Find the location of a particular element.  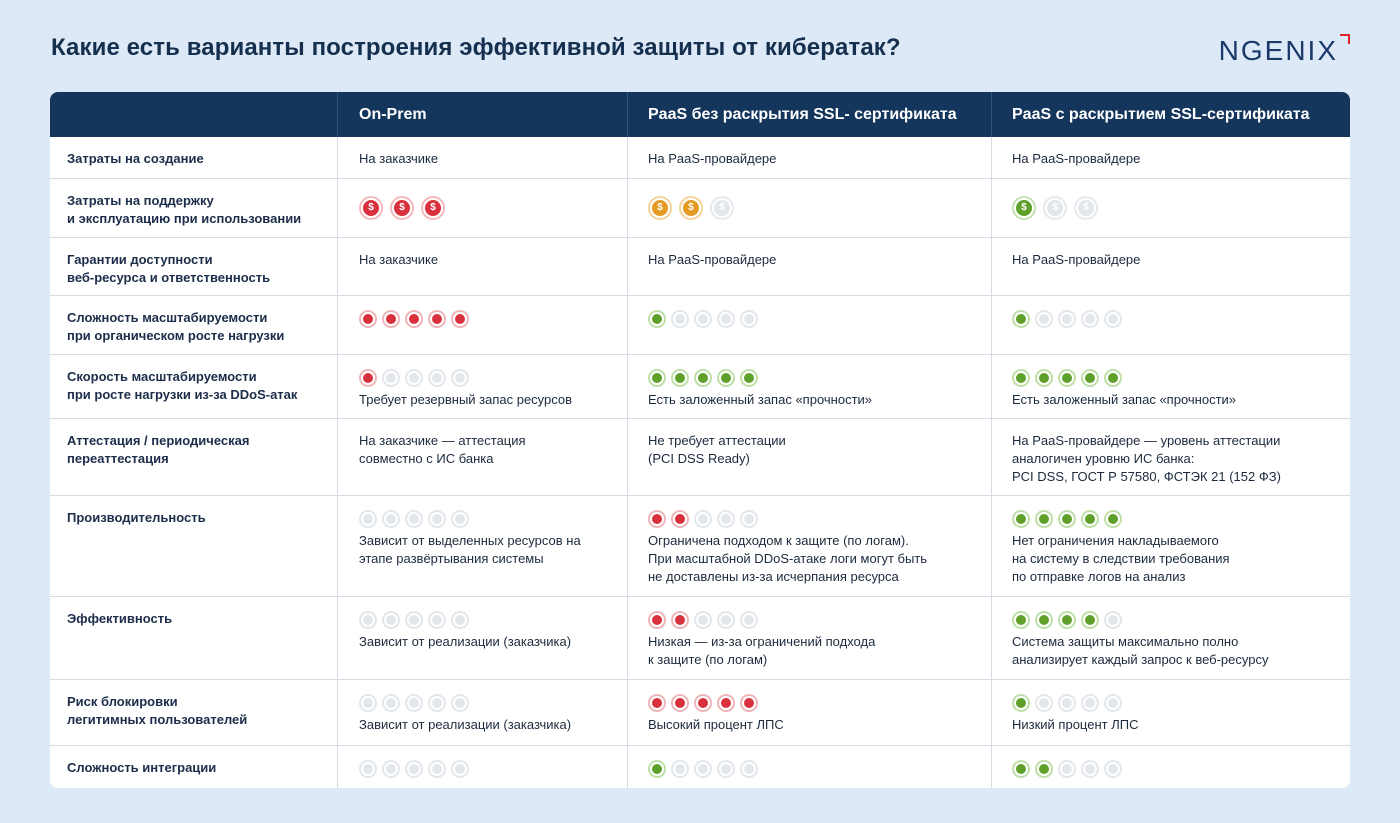

header-empty is located at coordinates (193, 114).